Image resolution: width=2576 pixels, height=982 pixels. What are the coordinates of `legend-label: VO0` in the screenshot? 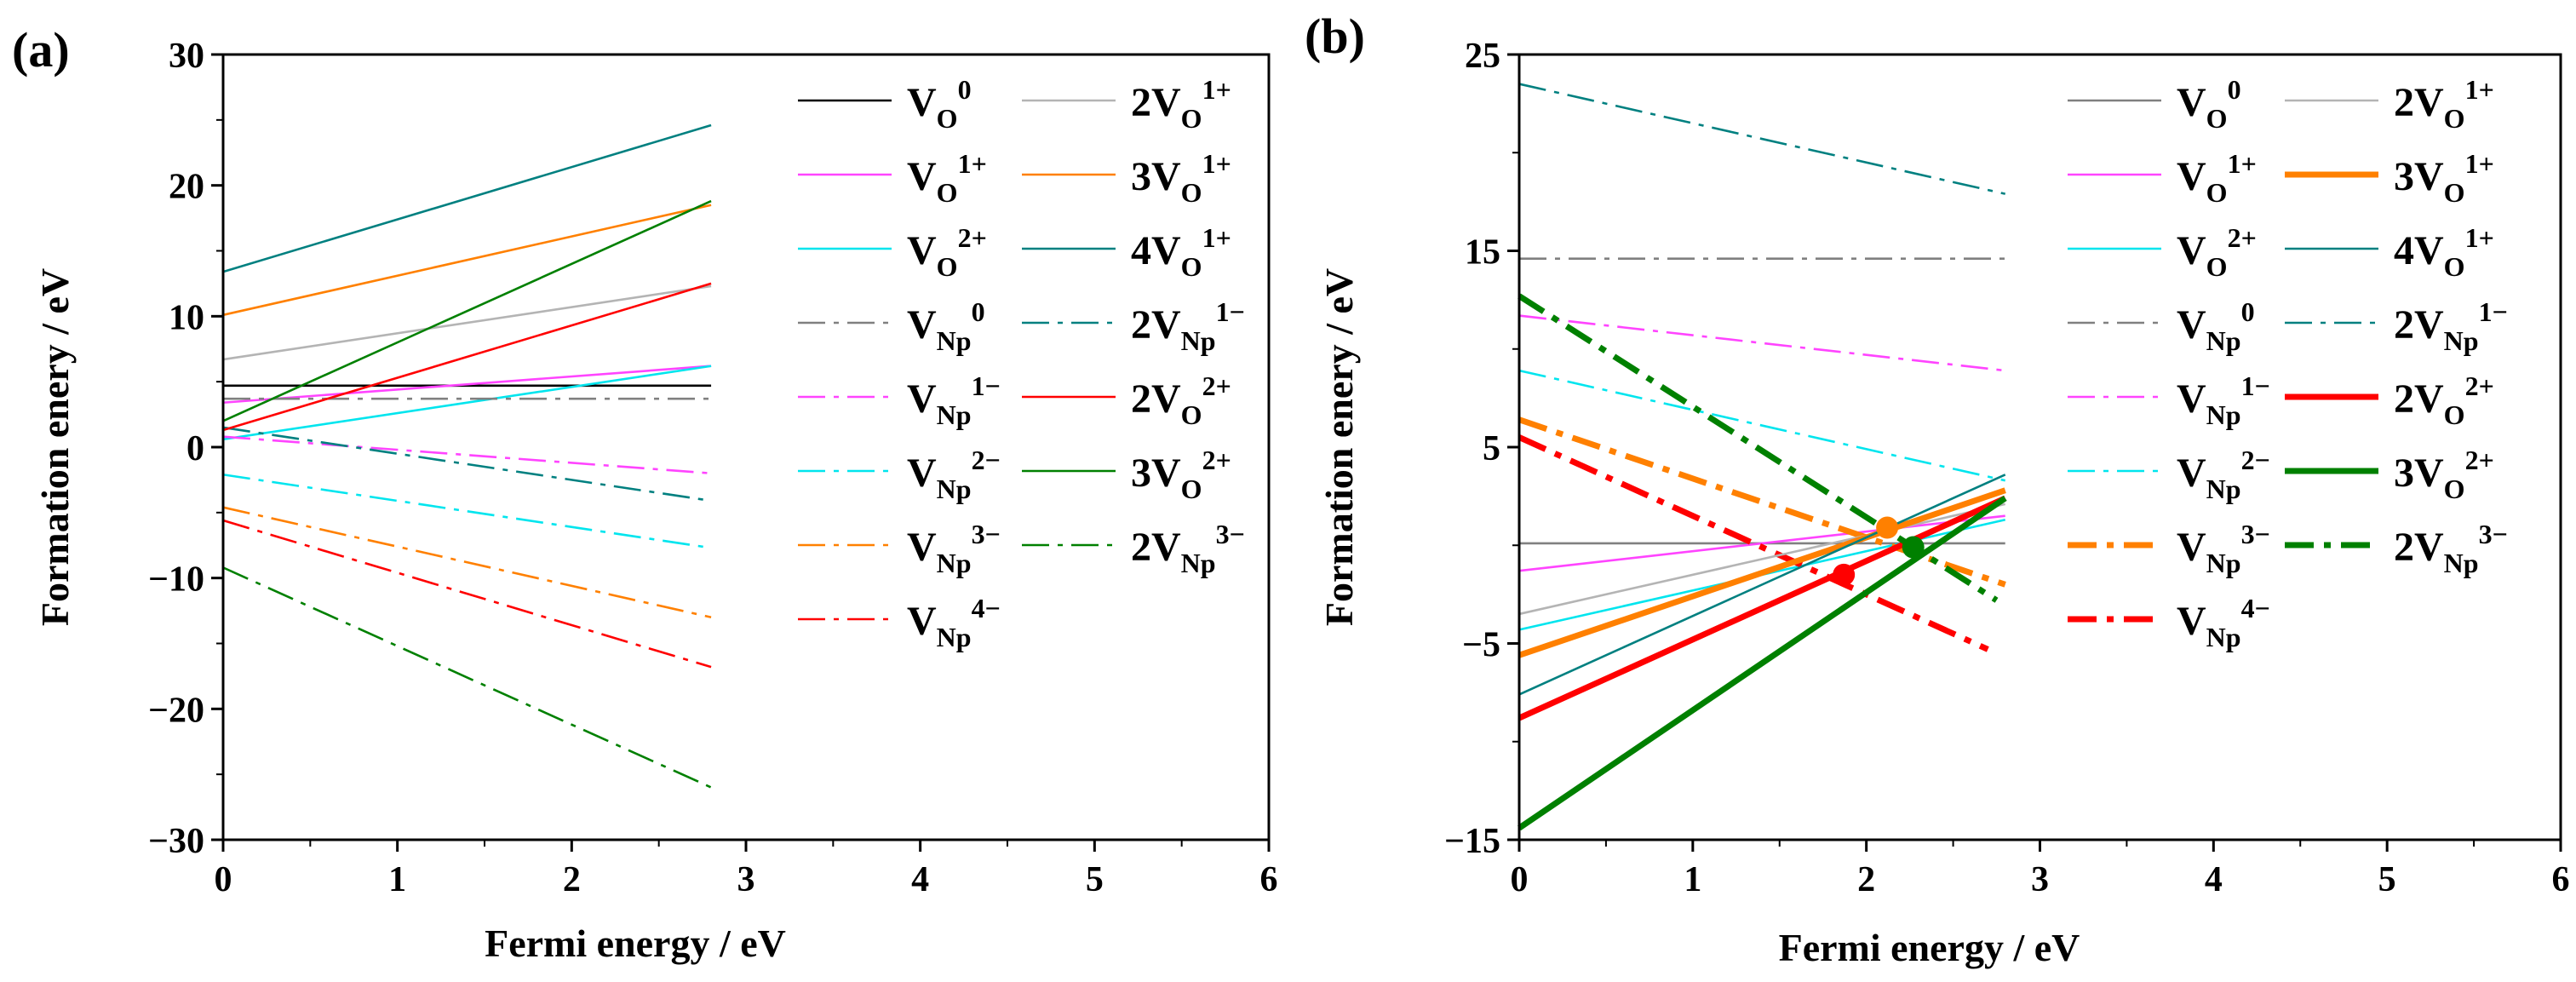 It's located at (2209, 104).